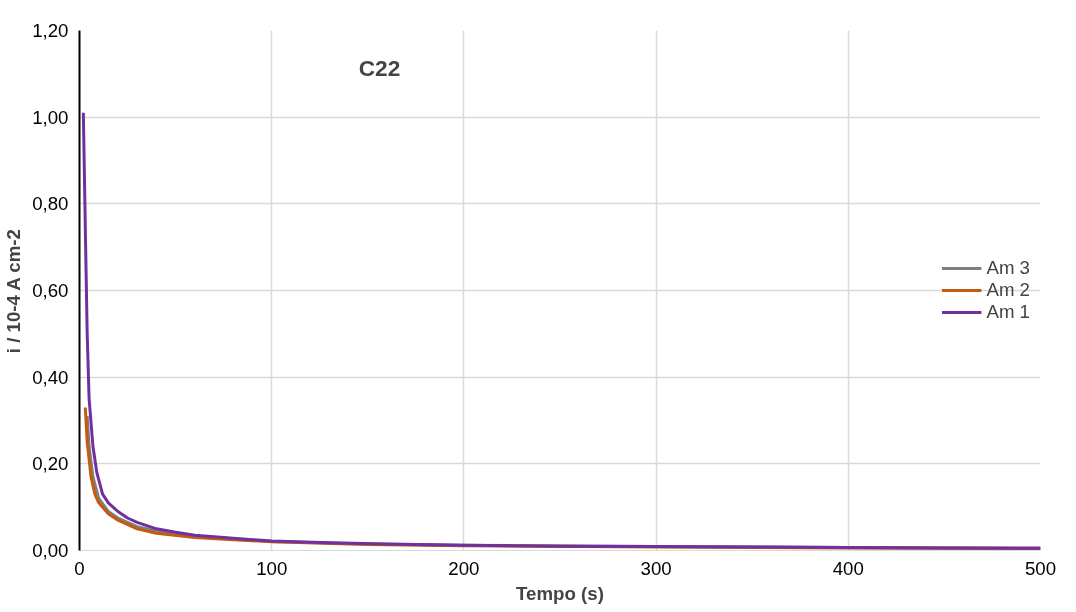  What do you see at coordinates (1008, 290) in the screenshot?
I see `legend-label: Am 2` at bounding box center [1008, 290].